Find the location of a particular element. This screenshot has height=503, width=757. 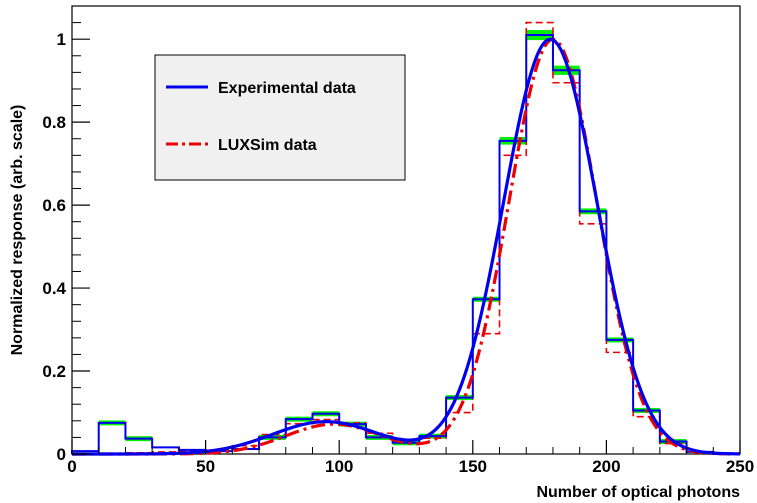

y-tick-label: 0.6 is located at coordinates (54, 205).